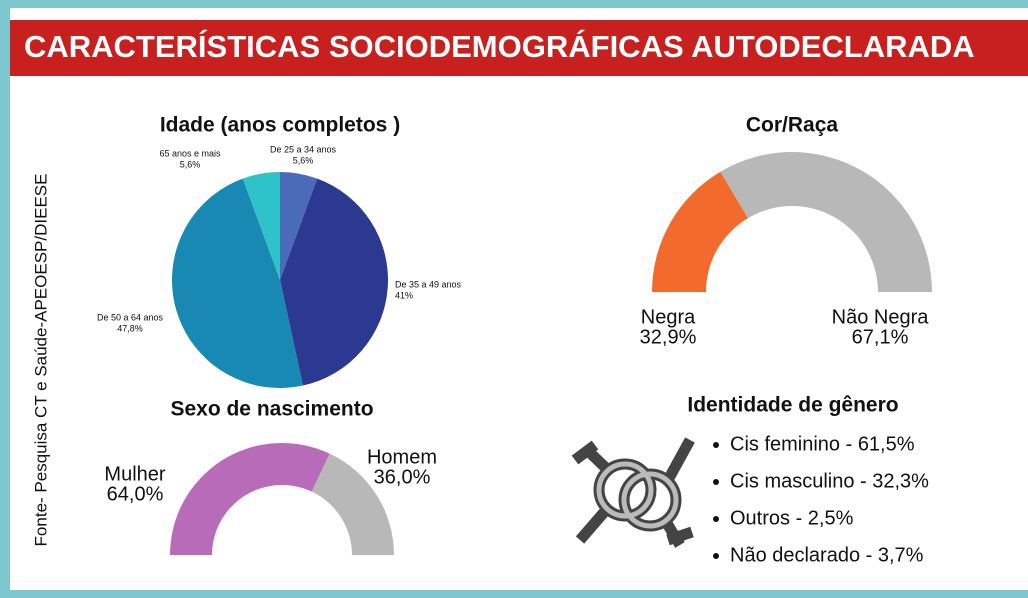 The height and width of the screenshot is (598, 1028). What do you see at coordinates (134, 474) in the screenshot?
I see `segment-label: Mulher` at bounding box center [134, 474].